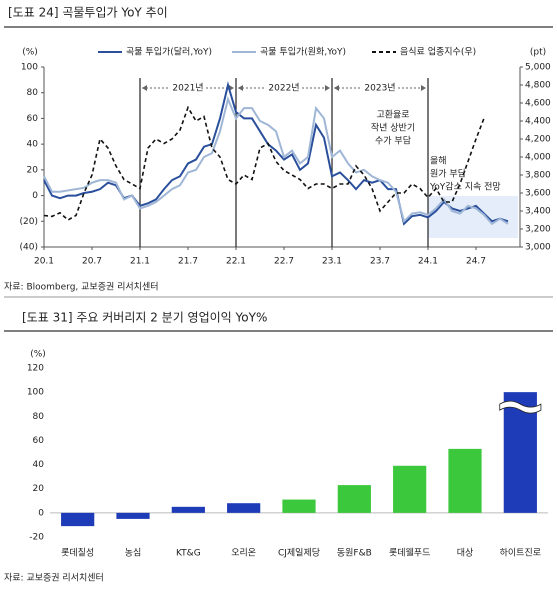 This screenshot has height=589, width=557. What do you see at coordinates (140, 262) in the screenshot?
I see `x-tick-label: 21.1` at bounding box center [140, 262].